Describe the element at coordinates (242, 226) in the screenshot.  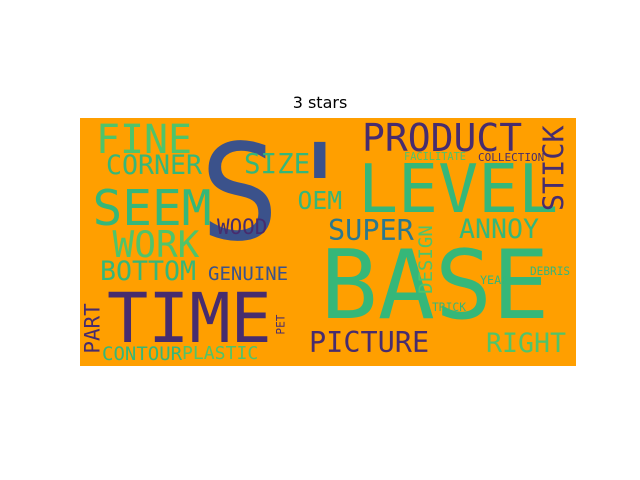
I see `word-wood: WOOD` at that location.